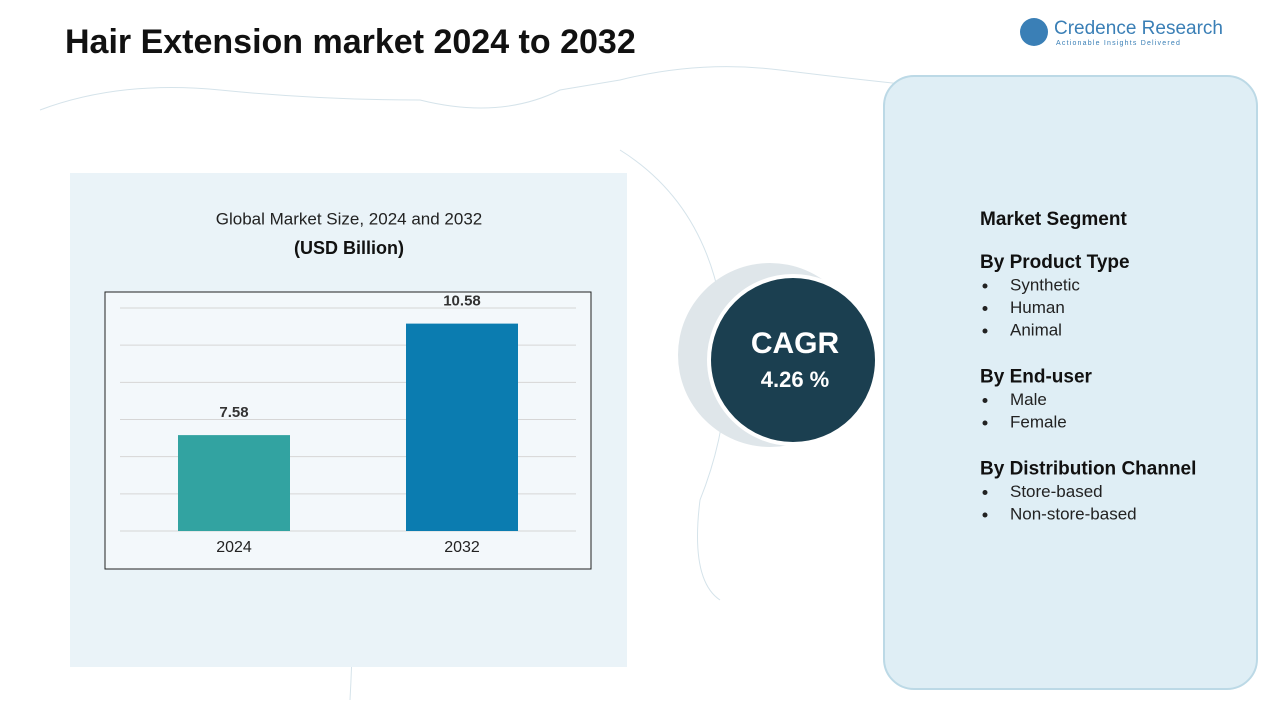  What do you see at coordinates (349, 218) in the screenshot?
I see `chart-title: Global Market Size, 2024 and 2032` at bounding box center [349, 218].